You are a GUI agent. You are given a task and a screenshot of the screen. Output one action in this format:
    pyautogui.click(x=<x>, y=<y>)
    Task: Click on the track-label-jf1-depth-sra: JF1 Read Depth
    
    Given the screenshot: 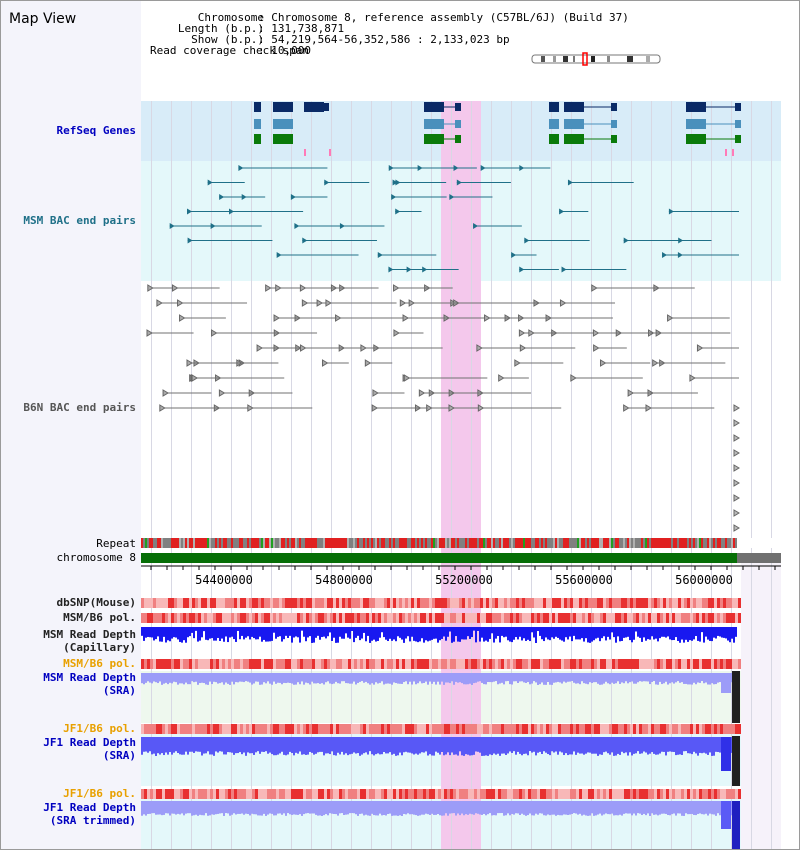 What is the action you would take?
    pyautogui.click(x=89, y=742)
    